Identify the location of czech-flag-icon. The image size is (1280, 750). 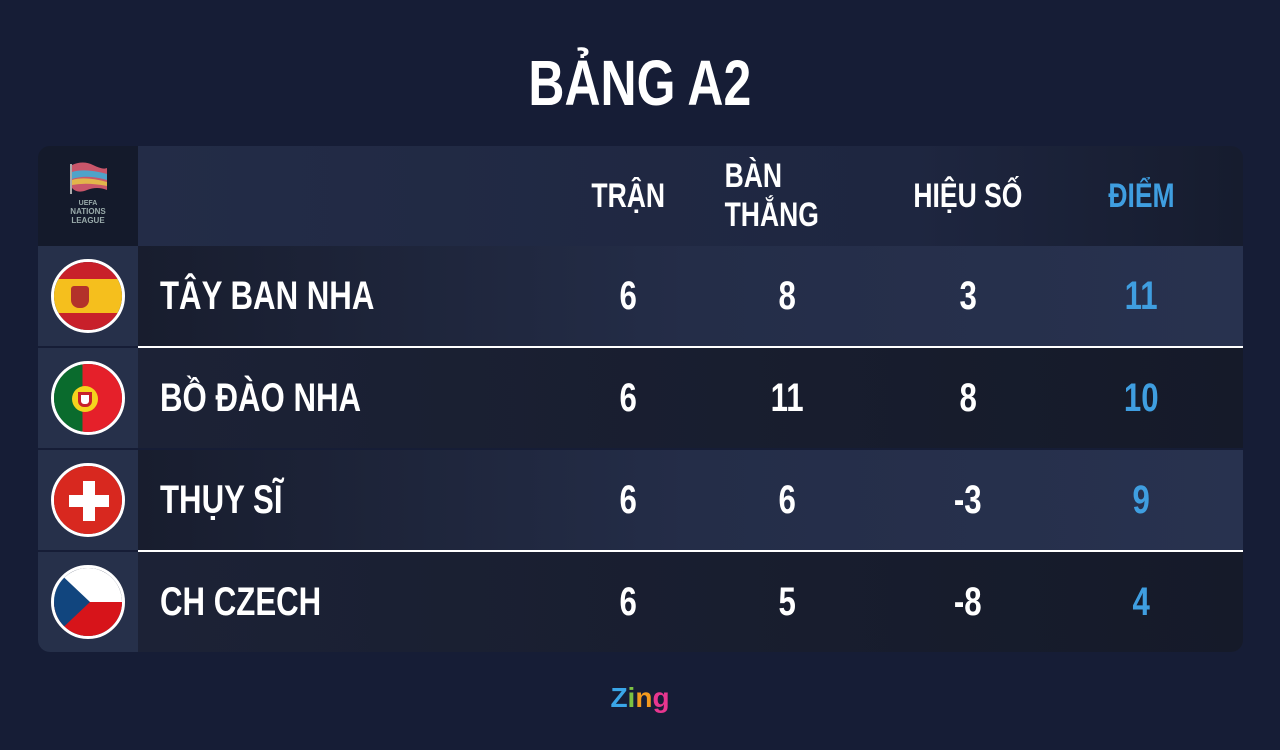
(88, 602).